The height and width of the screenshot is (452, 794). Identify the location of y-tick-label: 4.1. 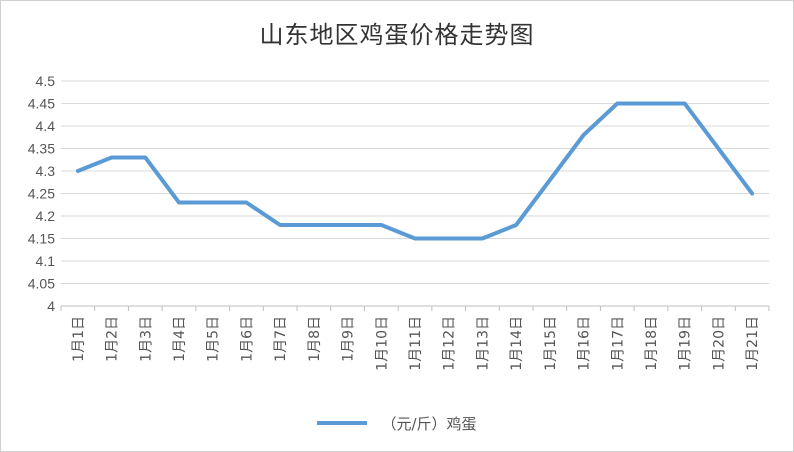
(46, 261).